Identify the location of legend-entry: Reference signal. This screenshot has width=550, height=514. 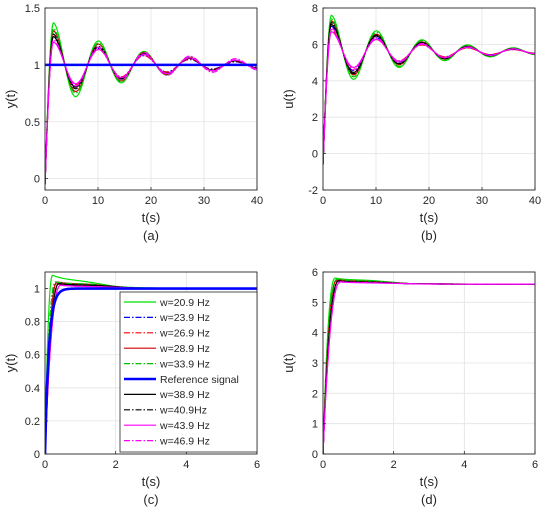
(181, 380).